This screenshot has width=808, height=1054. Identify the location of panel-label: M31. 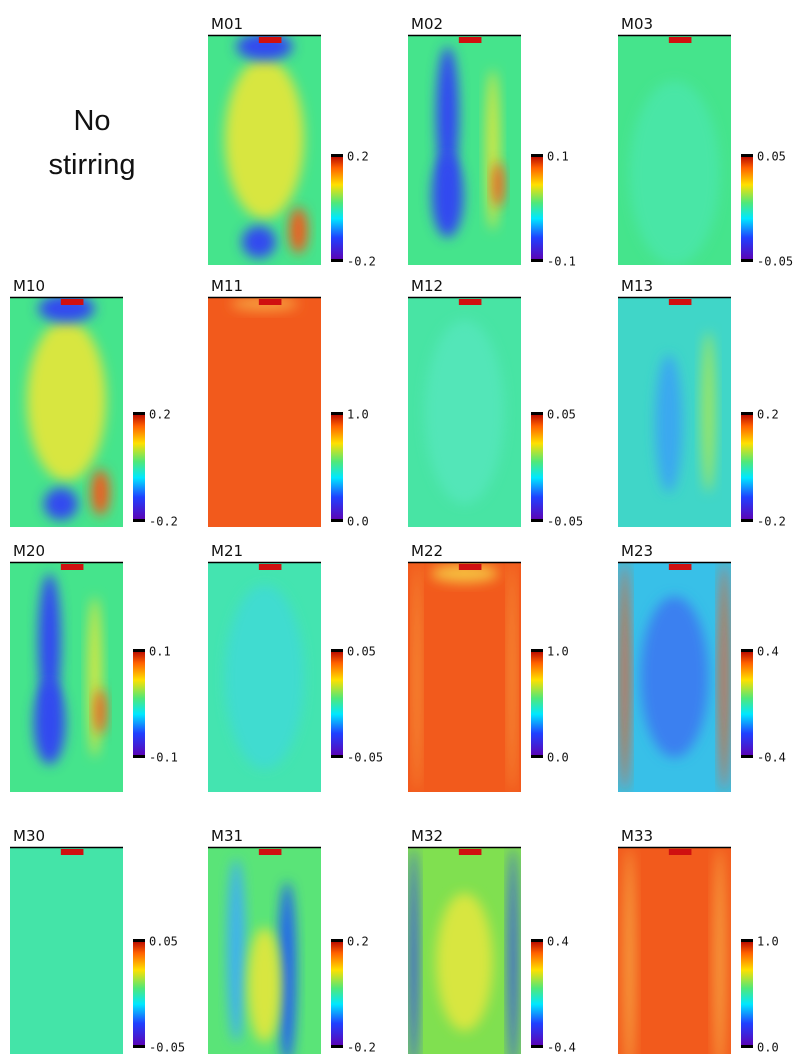
(227, 836).